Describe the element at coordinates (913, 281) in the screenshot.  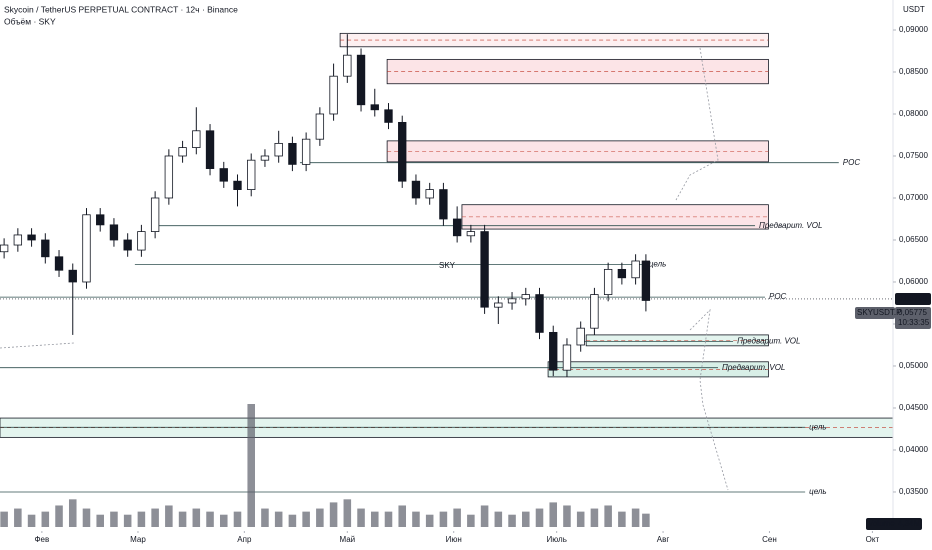
I see `y-tick-label: 0,06000` at that location.